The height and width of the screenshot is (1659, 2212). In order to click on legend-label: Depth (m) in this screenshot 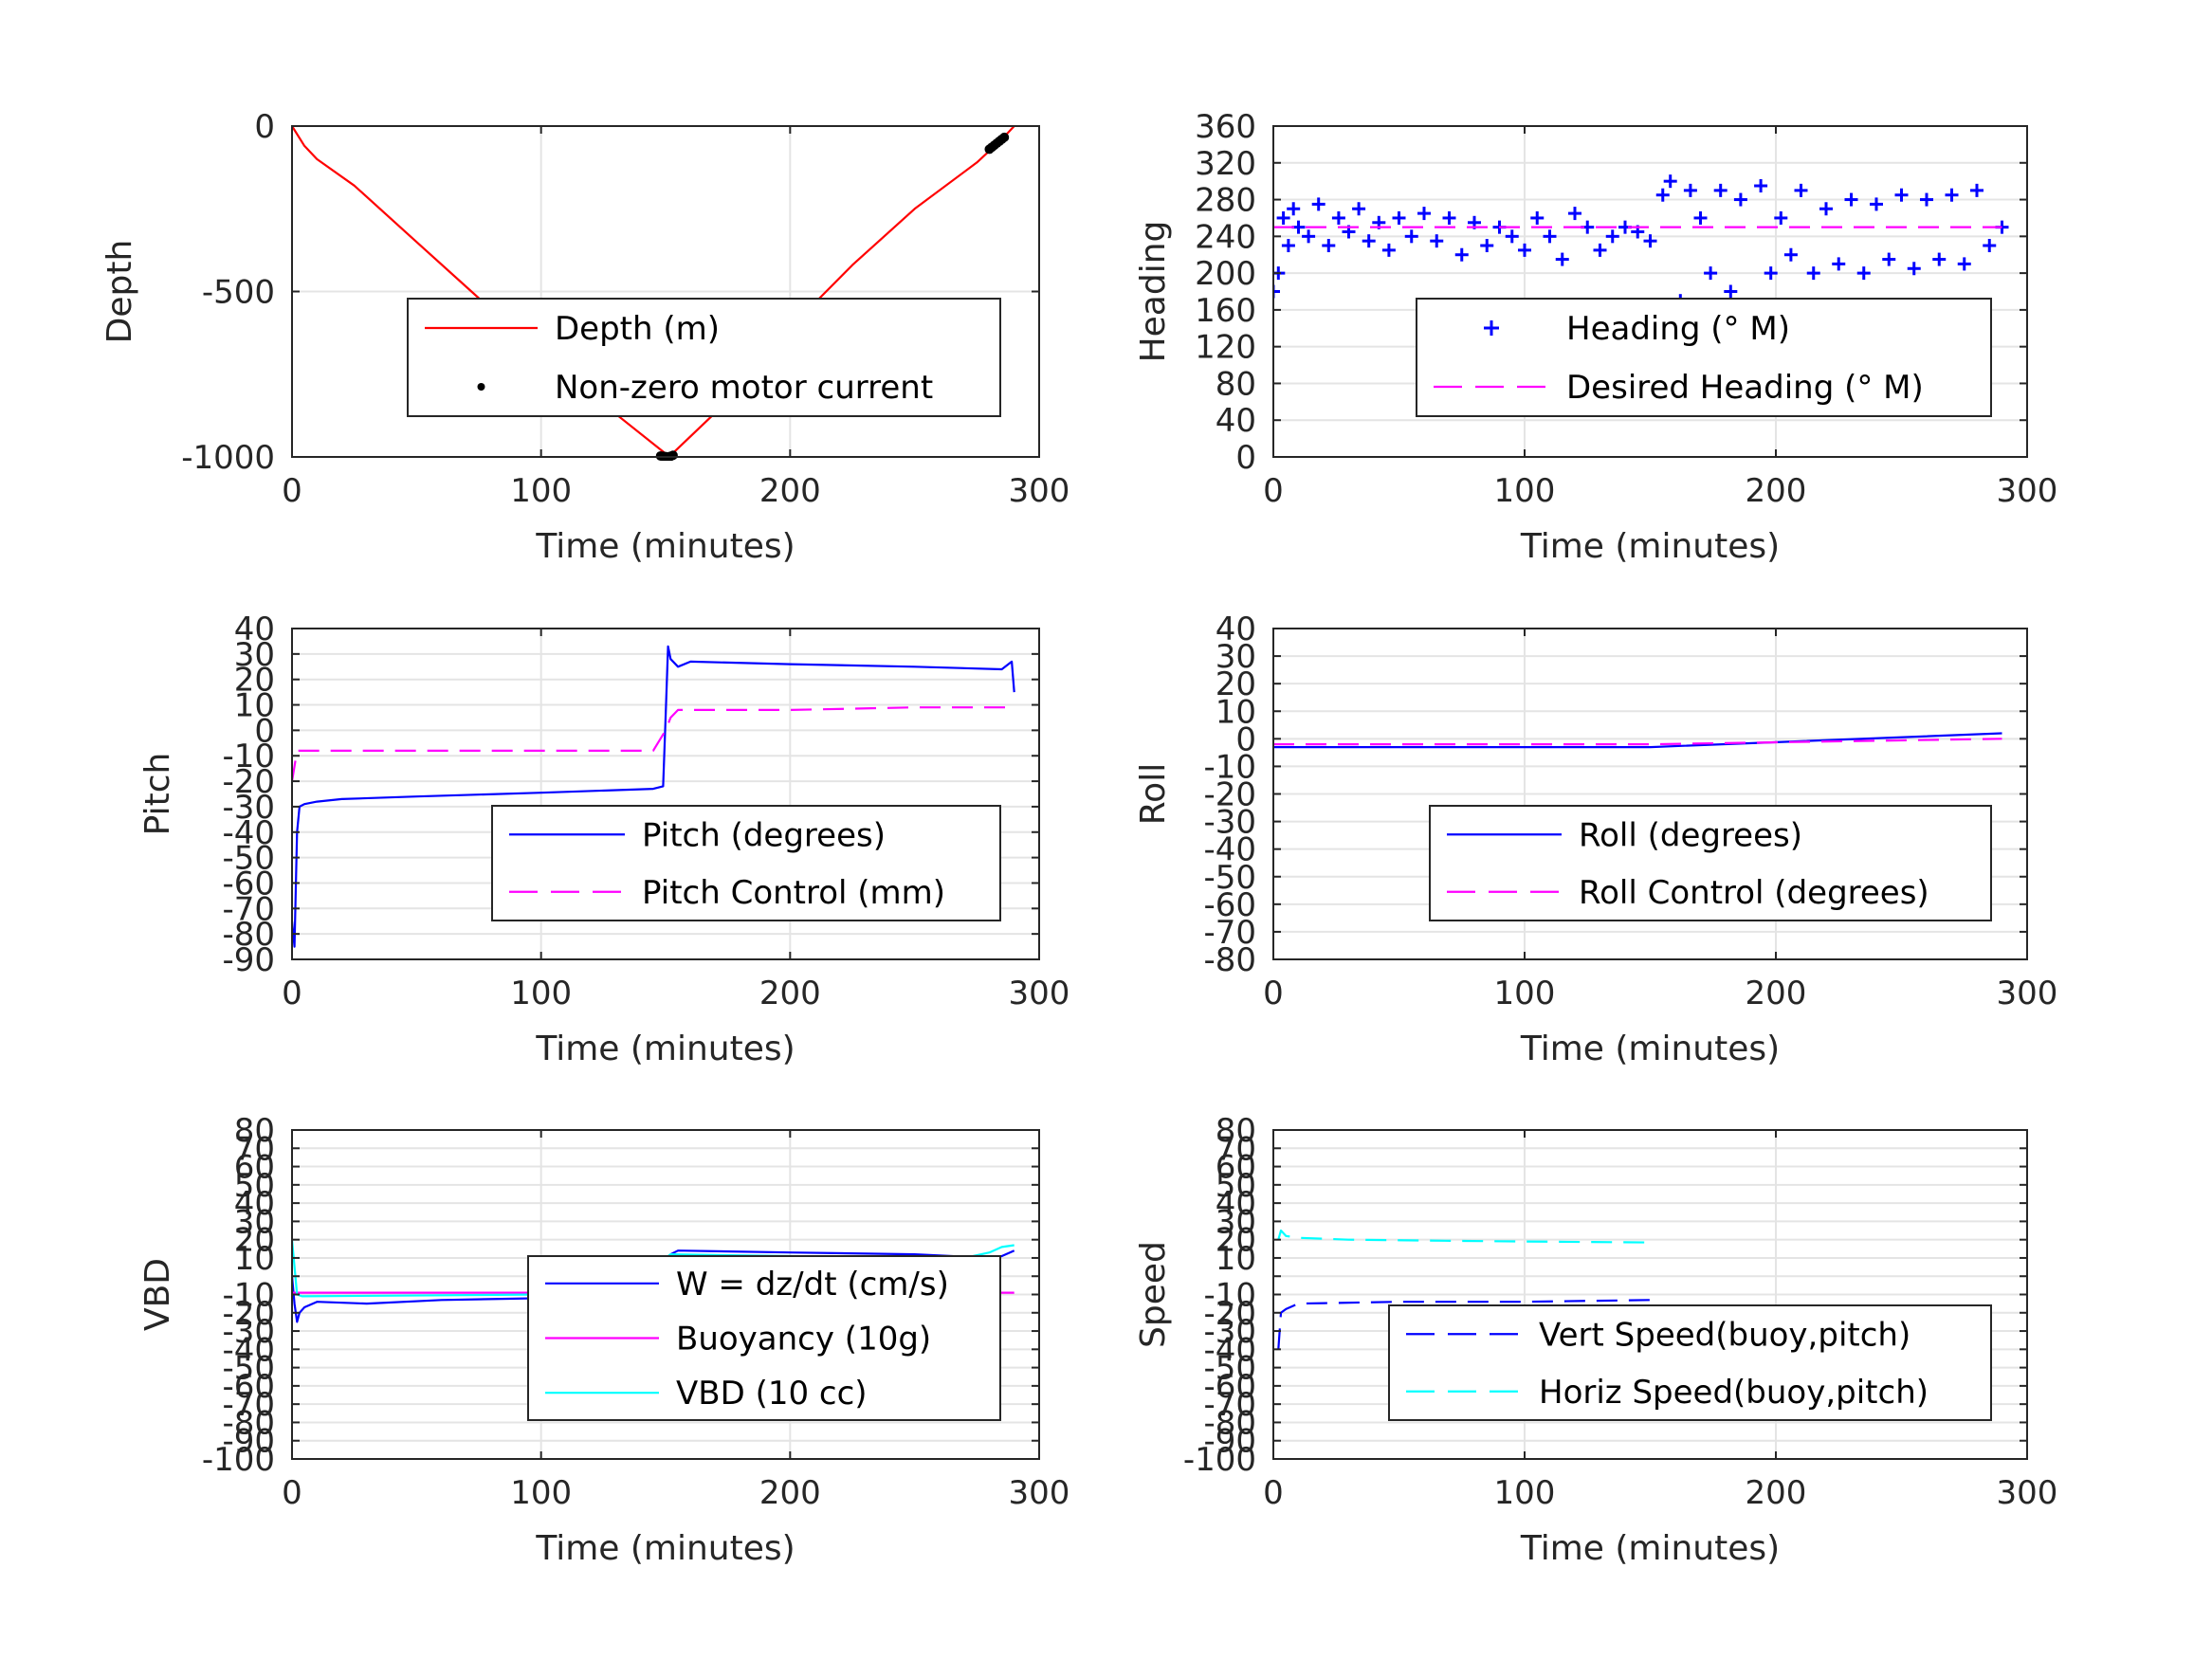, I will do `click(637, 329)`.